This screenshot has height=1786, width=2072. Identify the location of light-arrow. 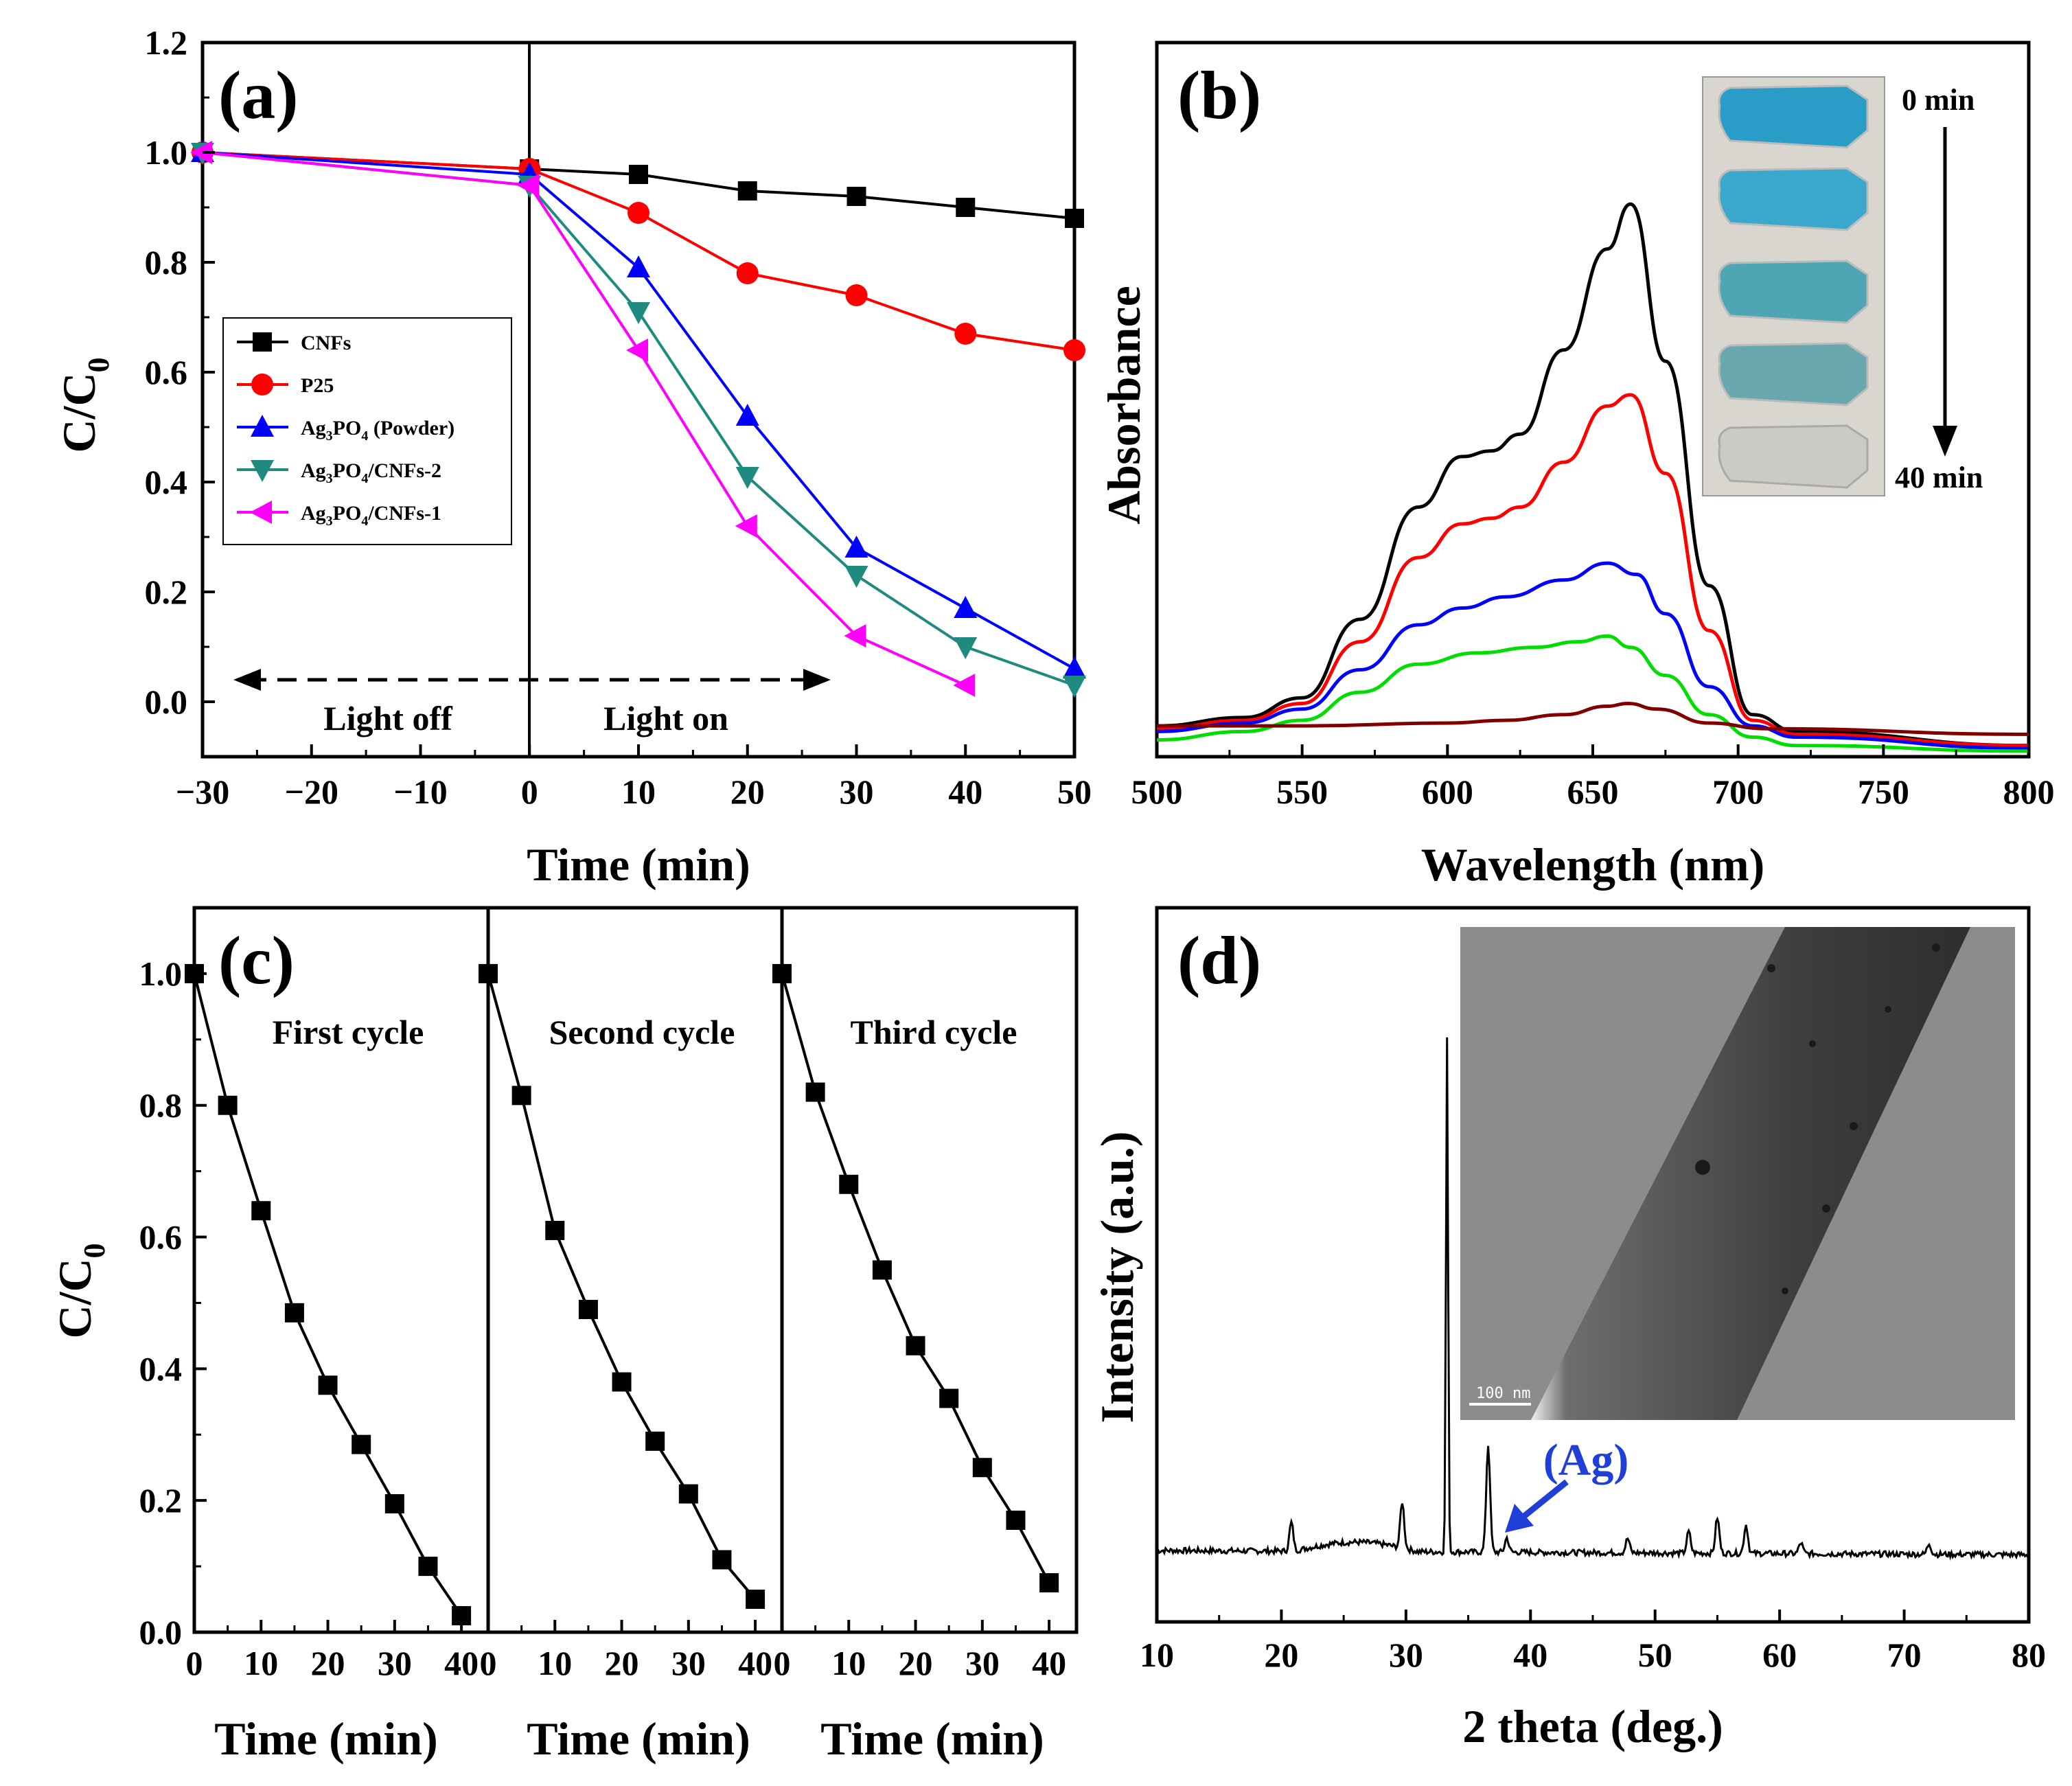
(532, 680).